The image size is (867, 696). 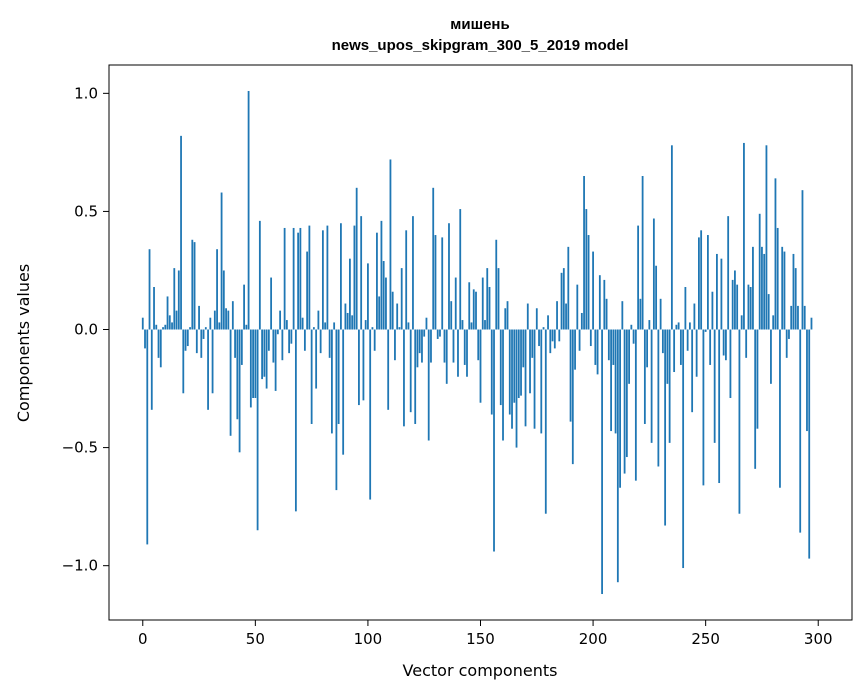 I want to click on x-tick-label: 0, so click(x=143, y=639).